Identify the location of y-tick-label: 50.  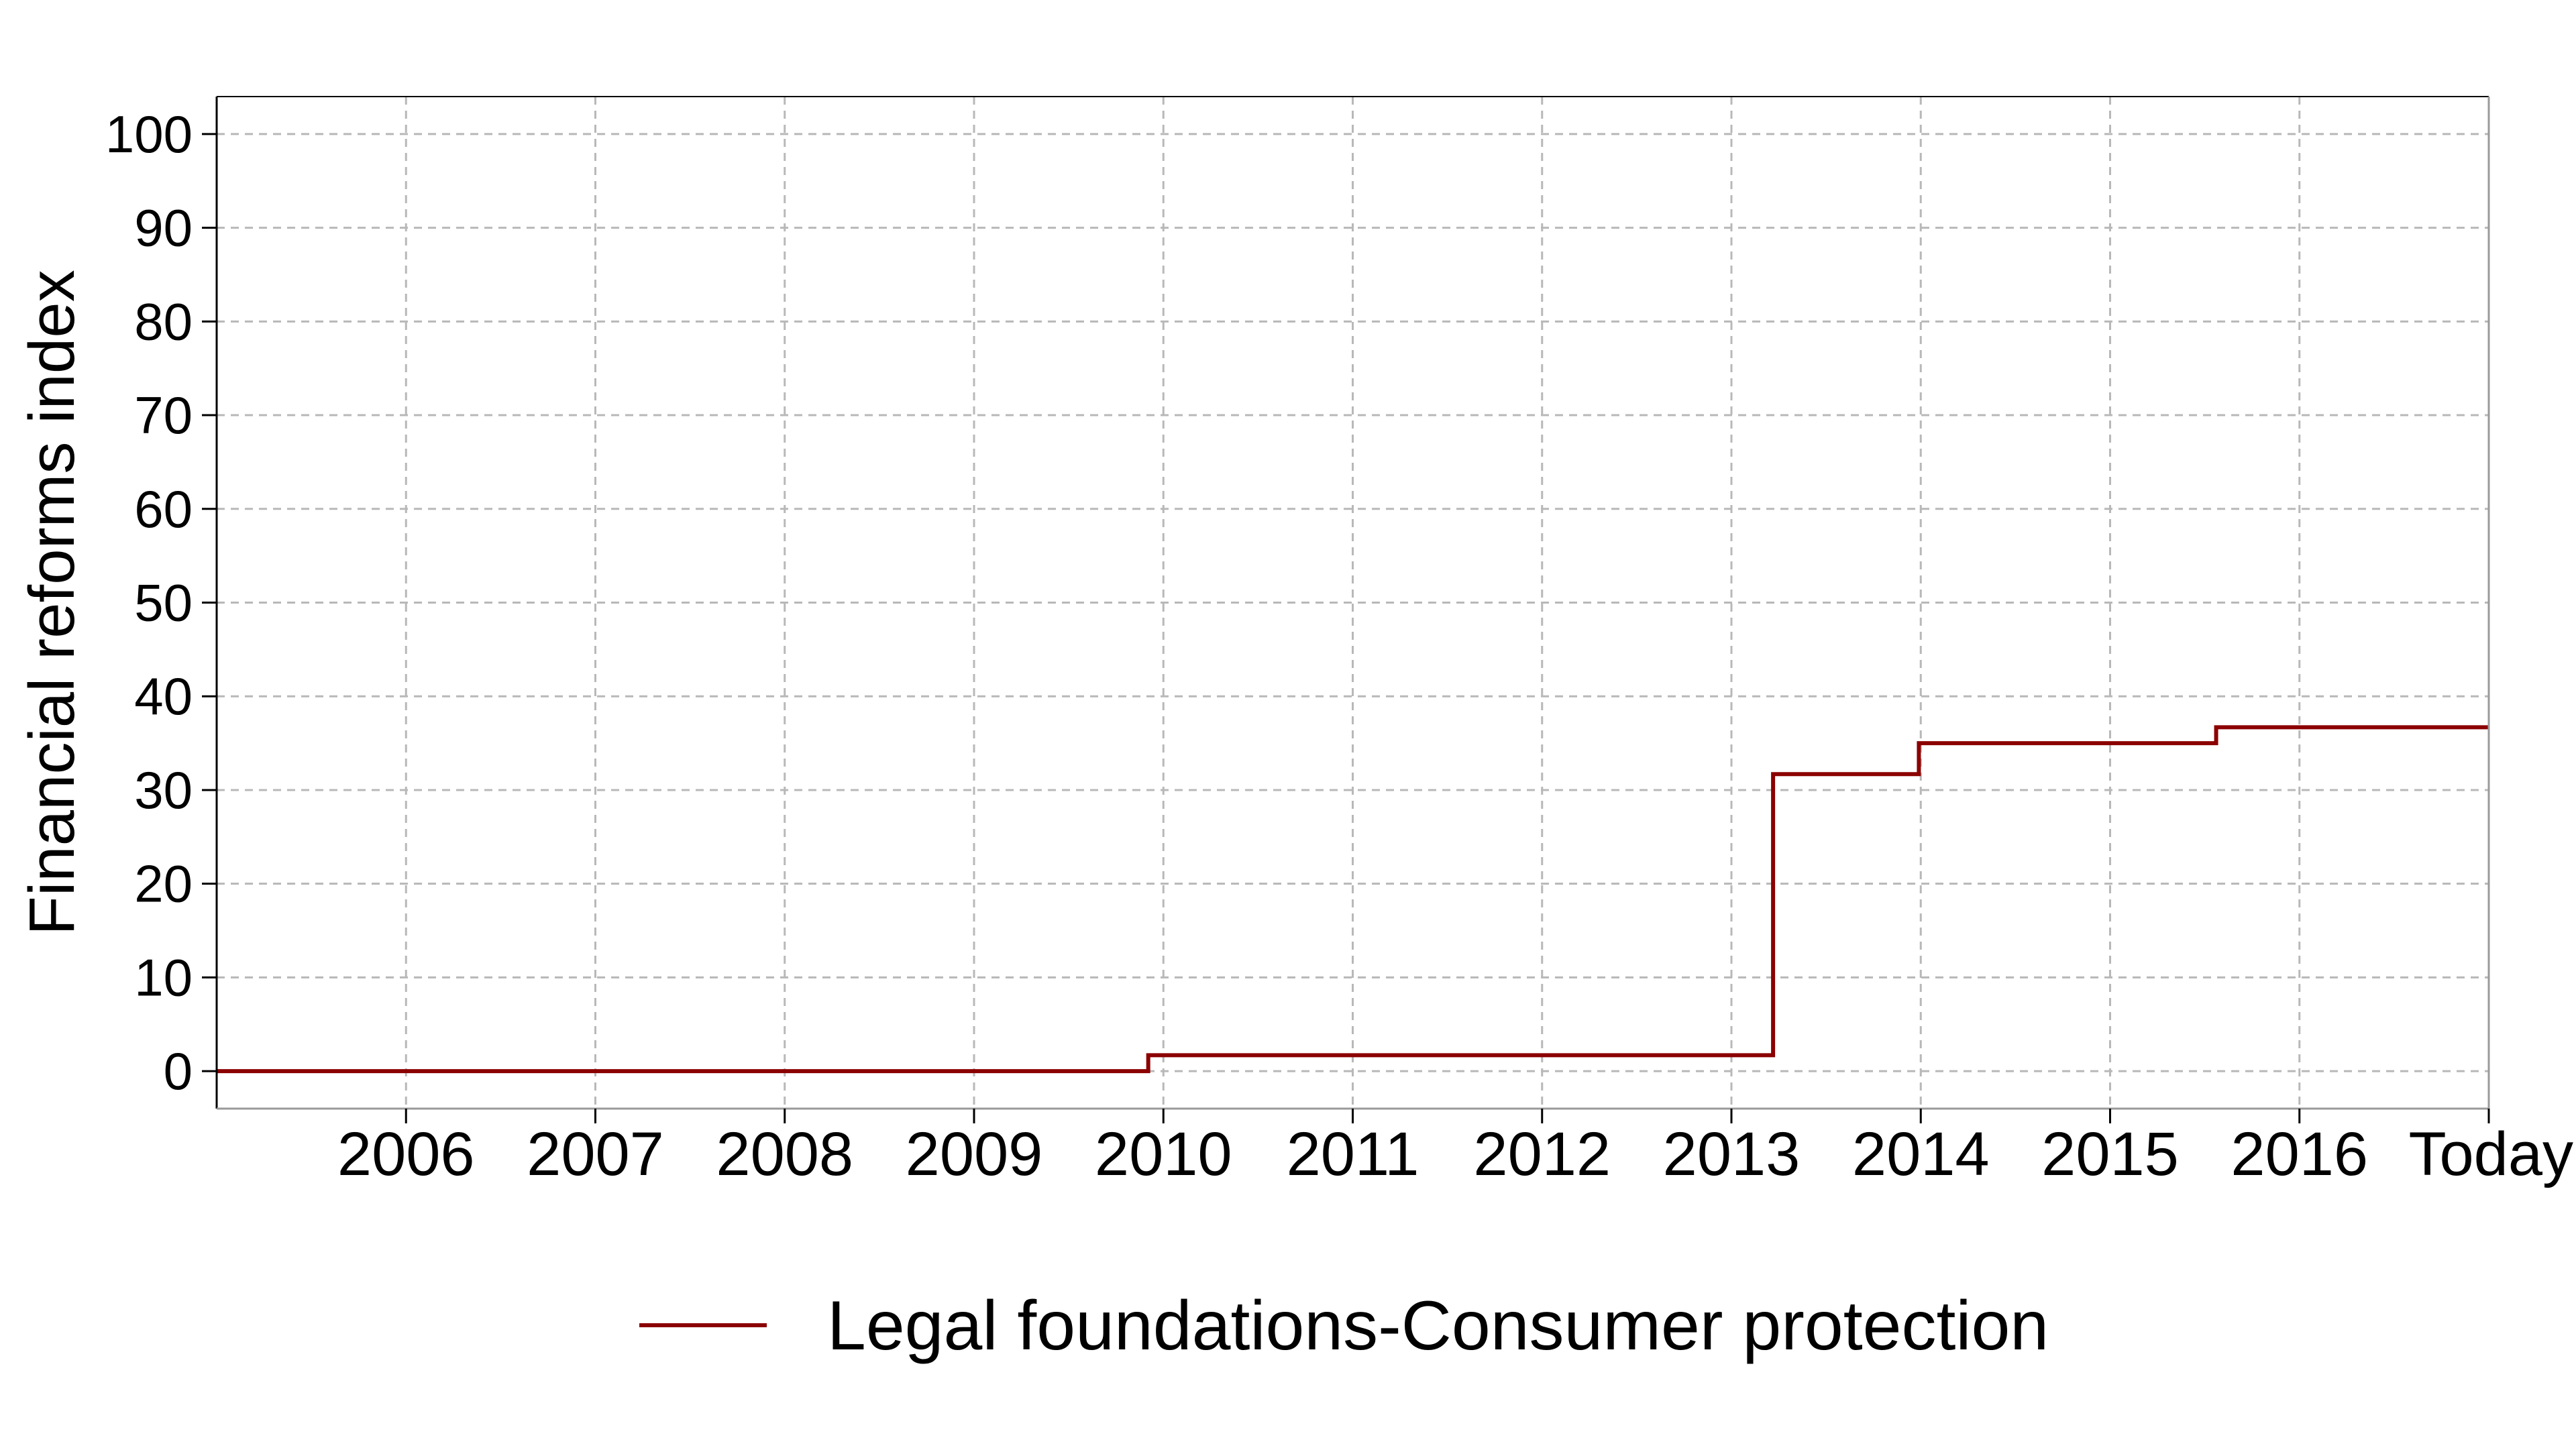
(163, 602).